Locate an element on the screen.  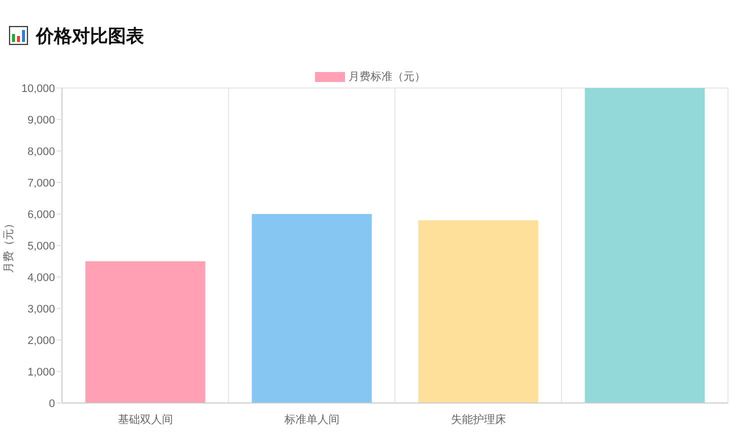
y-tick-label: 9,000 is located at coordinates (41, 120).